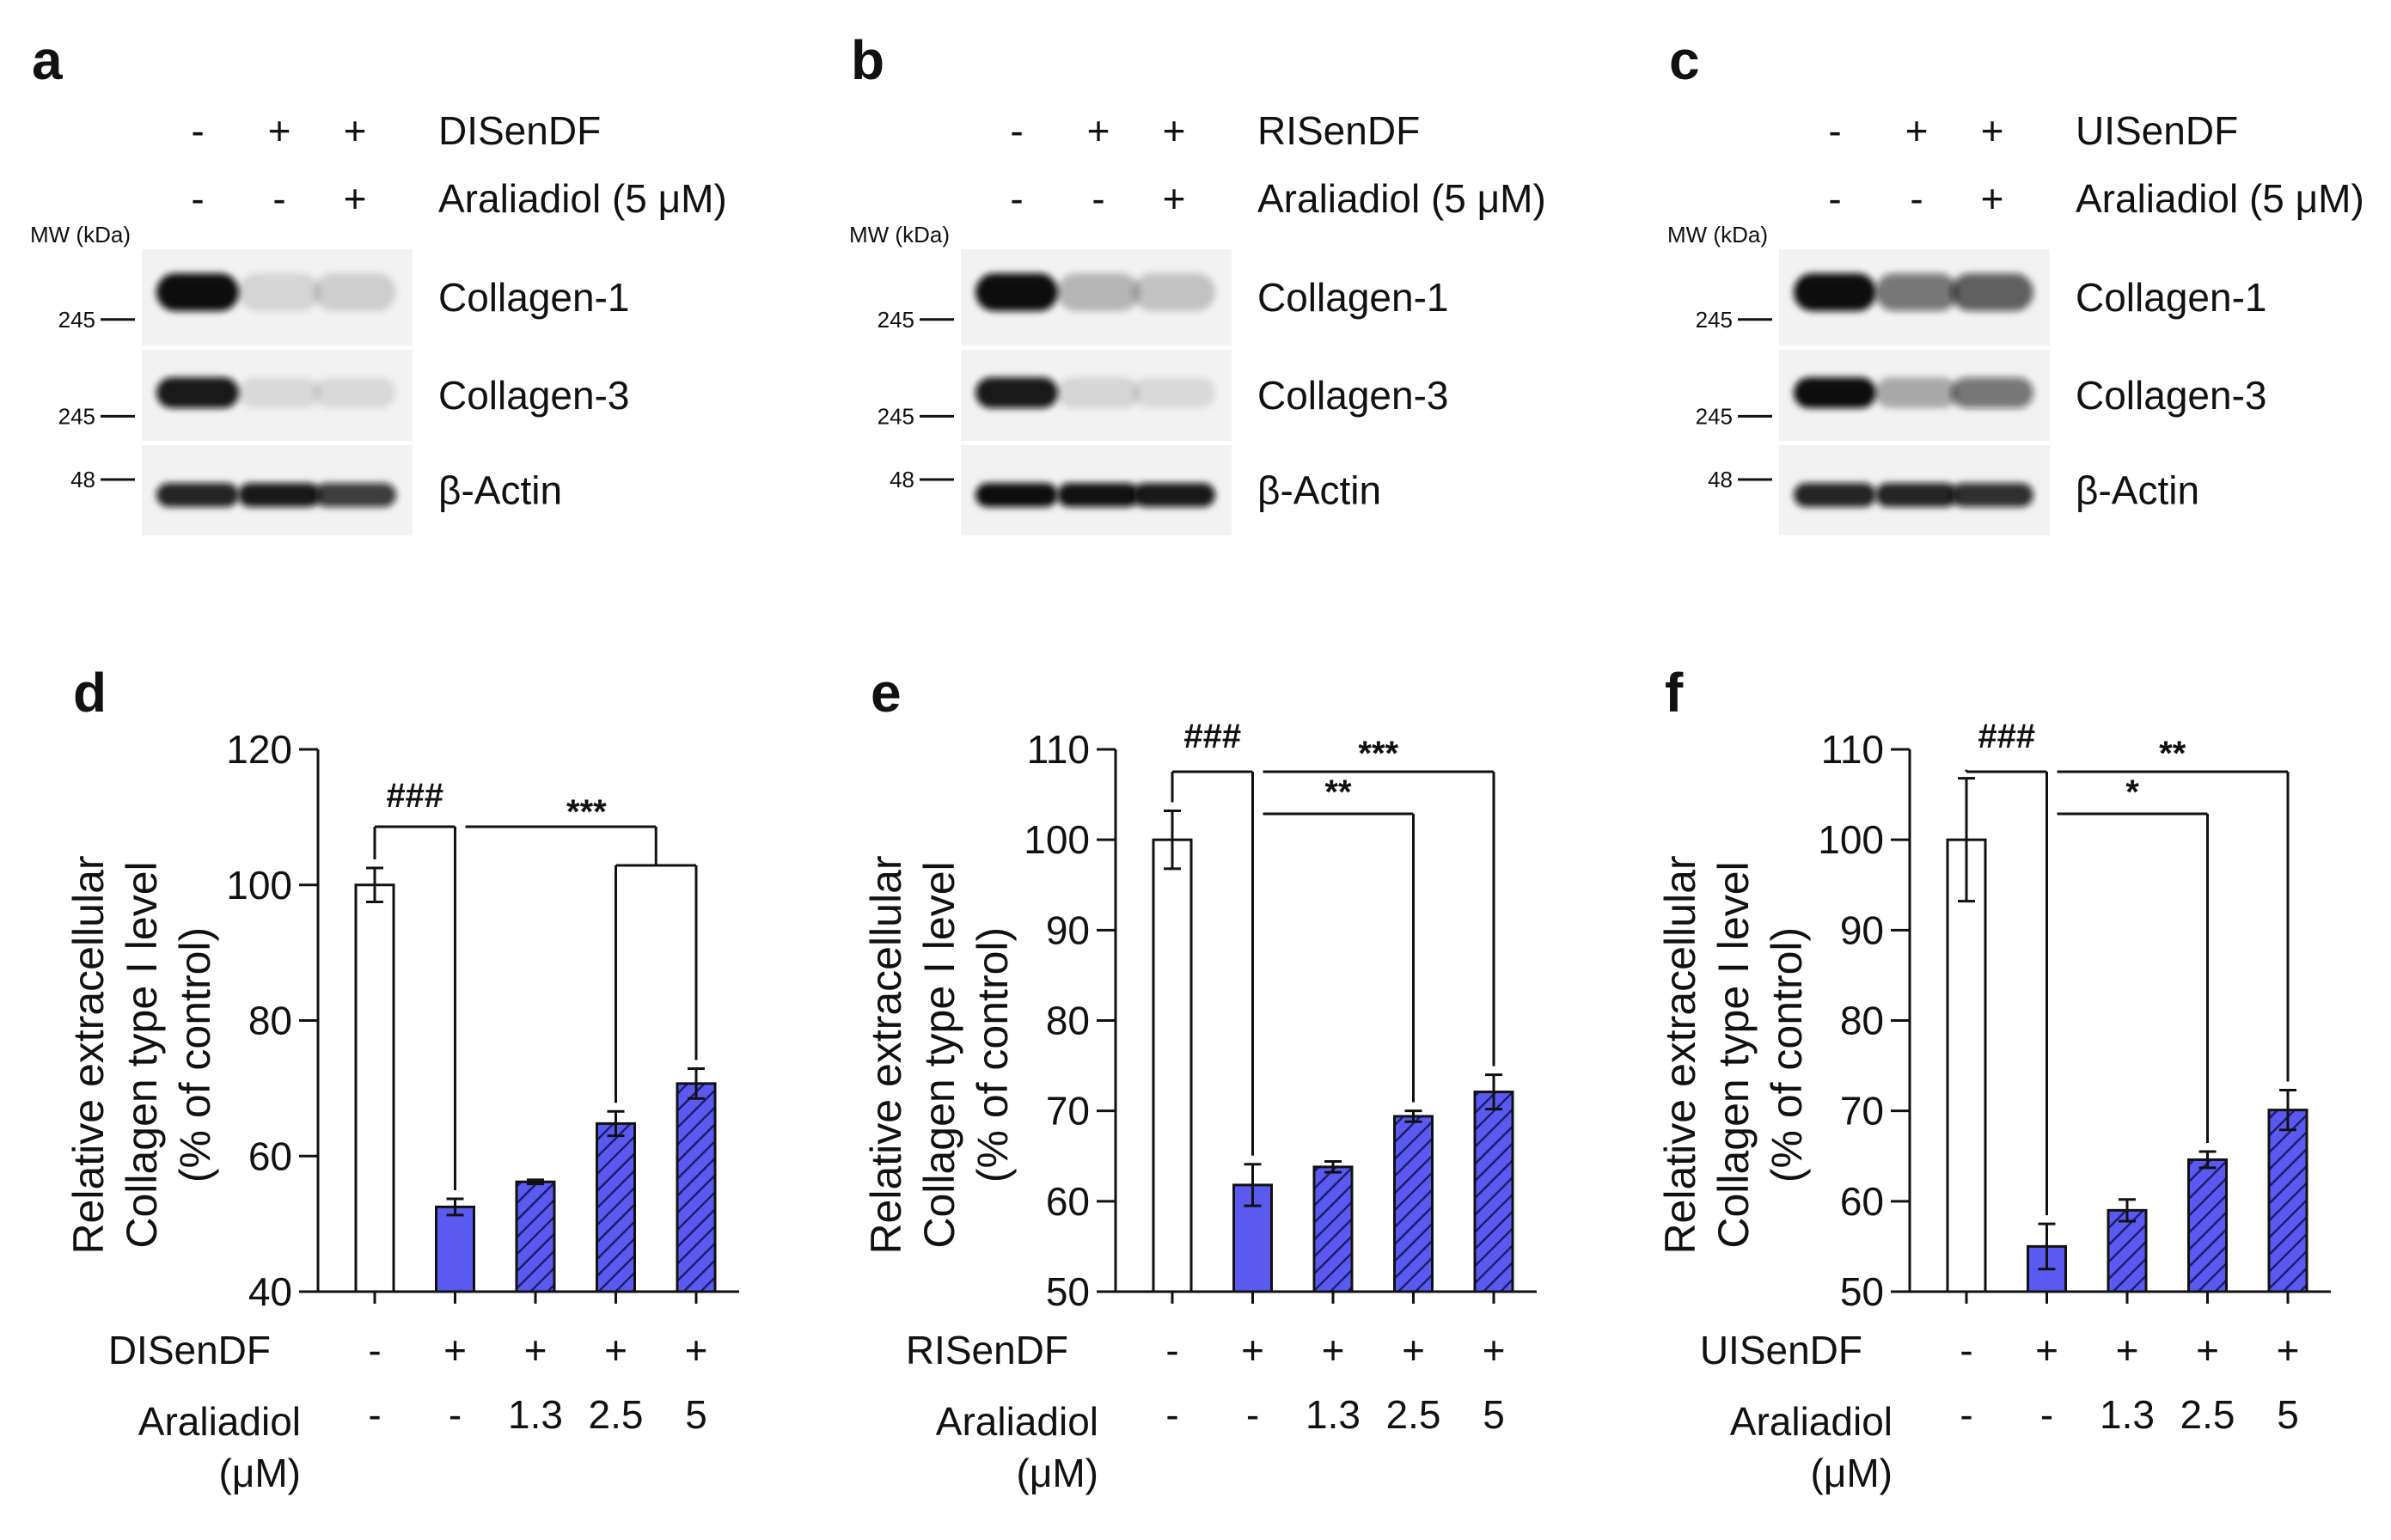  I want to click on y-axis-title-line: Relative extracellular, so click(89, 1054).